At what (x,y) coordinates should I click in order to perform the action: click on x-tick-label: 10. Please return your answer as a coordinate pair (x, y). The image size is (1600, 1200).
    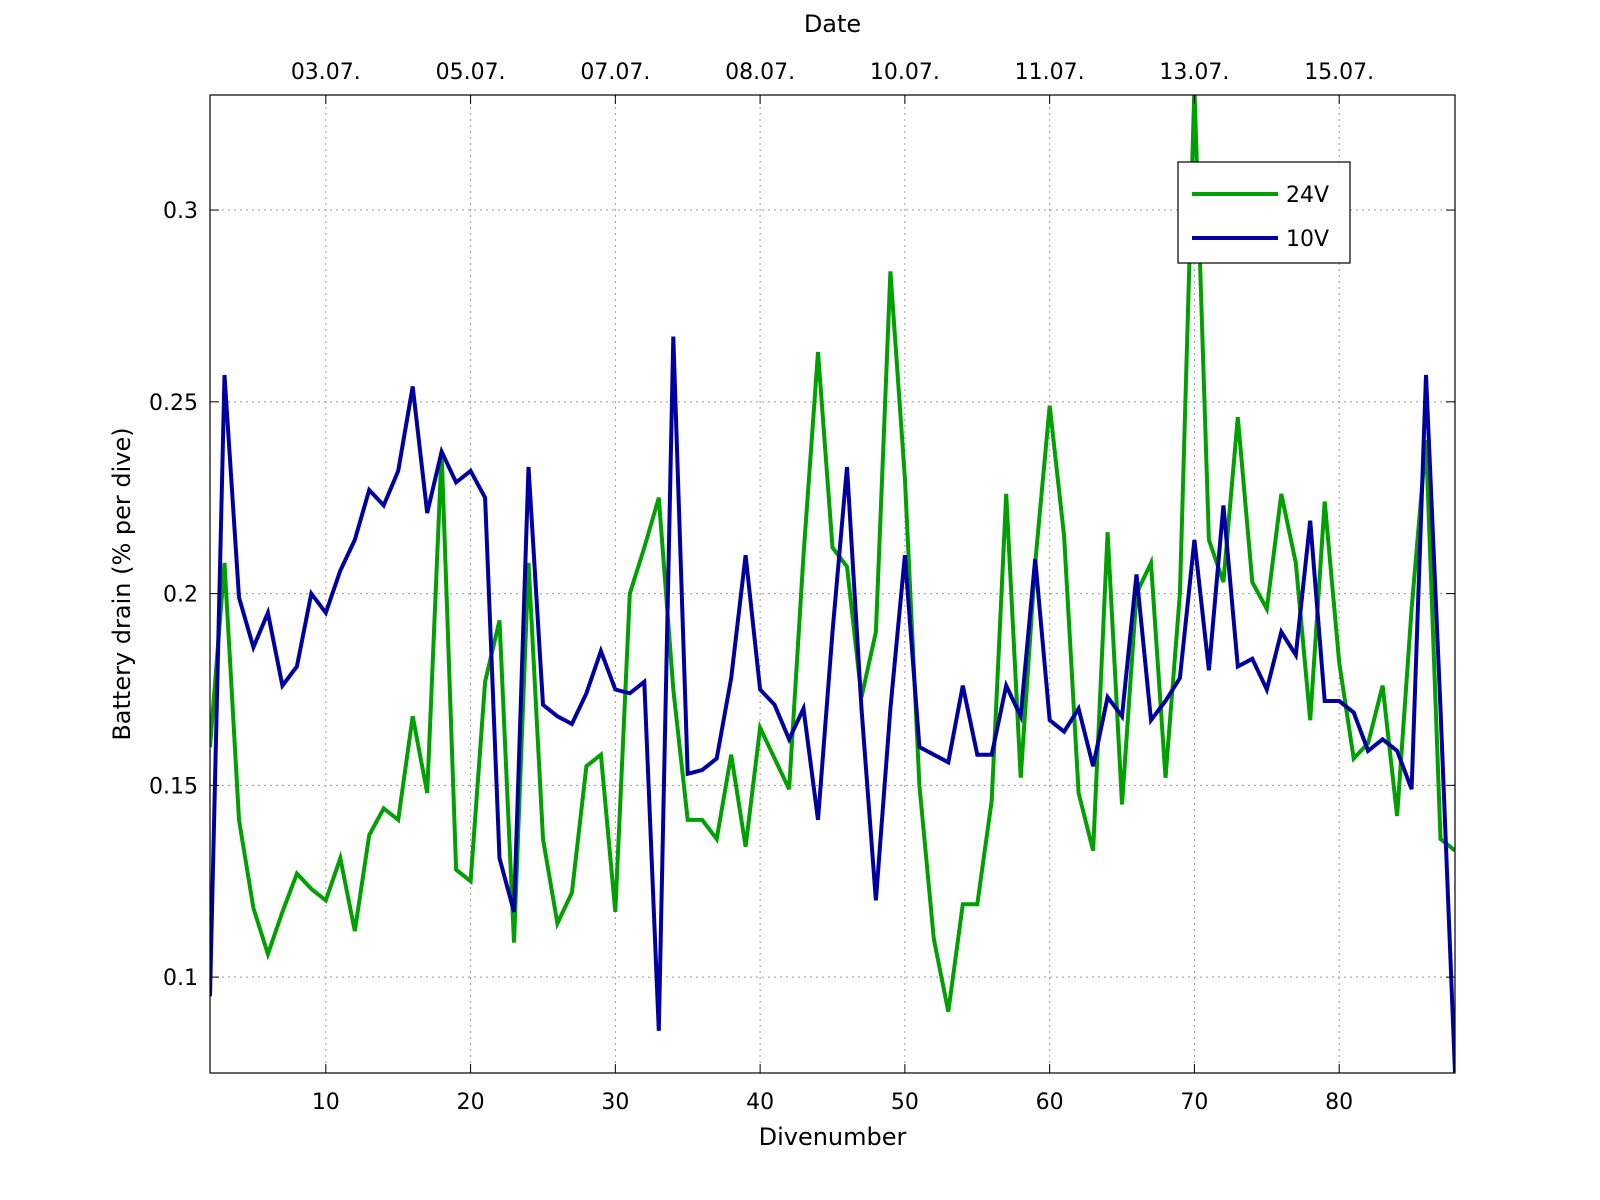
    Looking at the image, I should click on (326, 1102).